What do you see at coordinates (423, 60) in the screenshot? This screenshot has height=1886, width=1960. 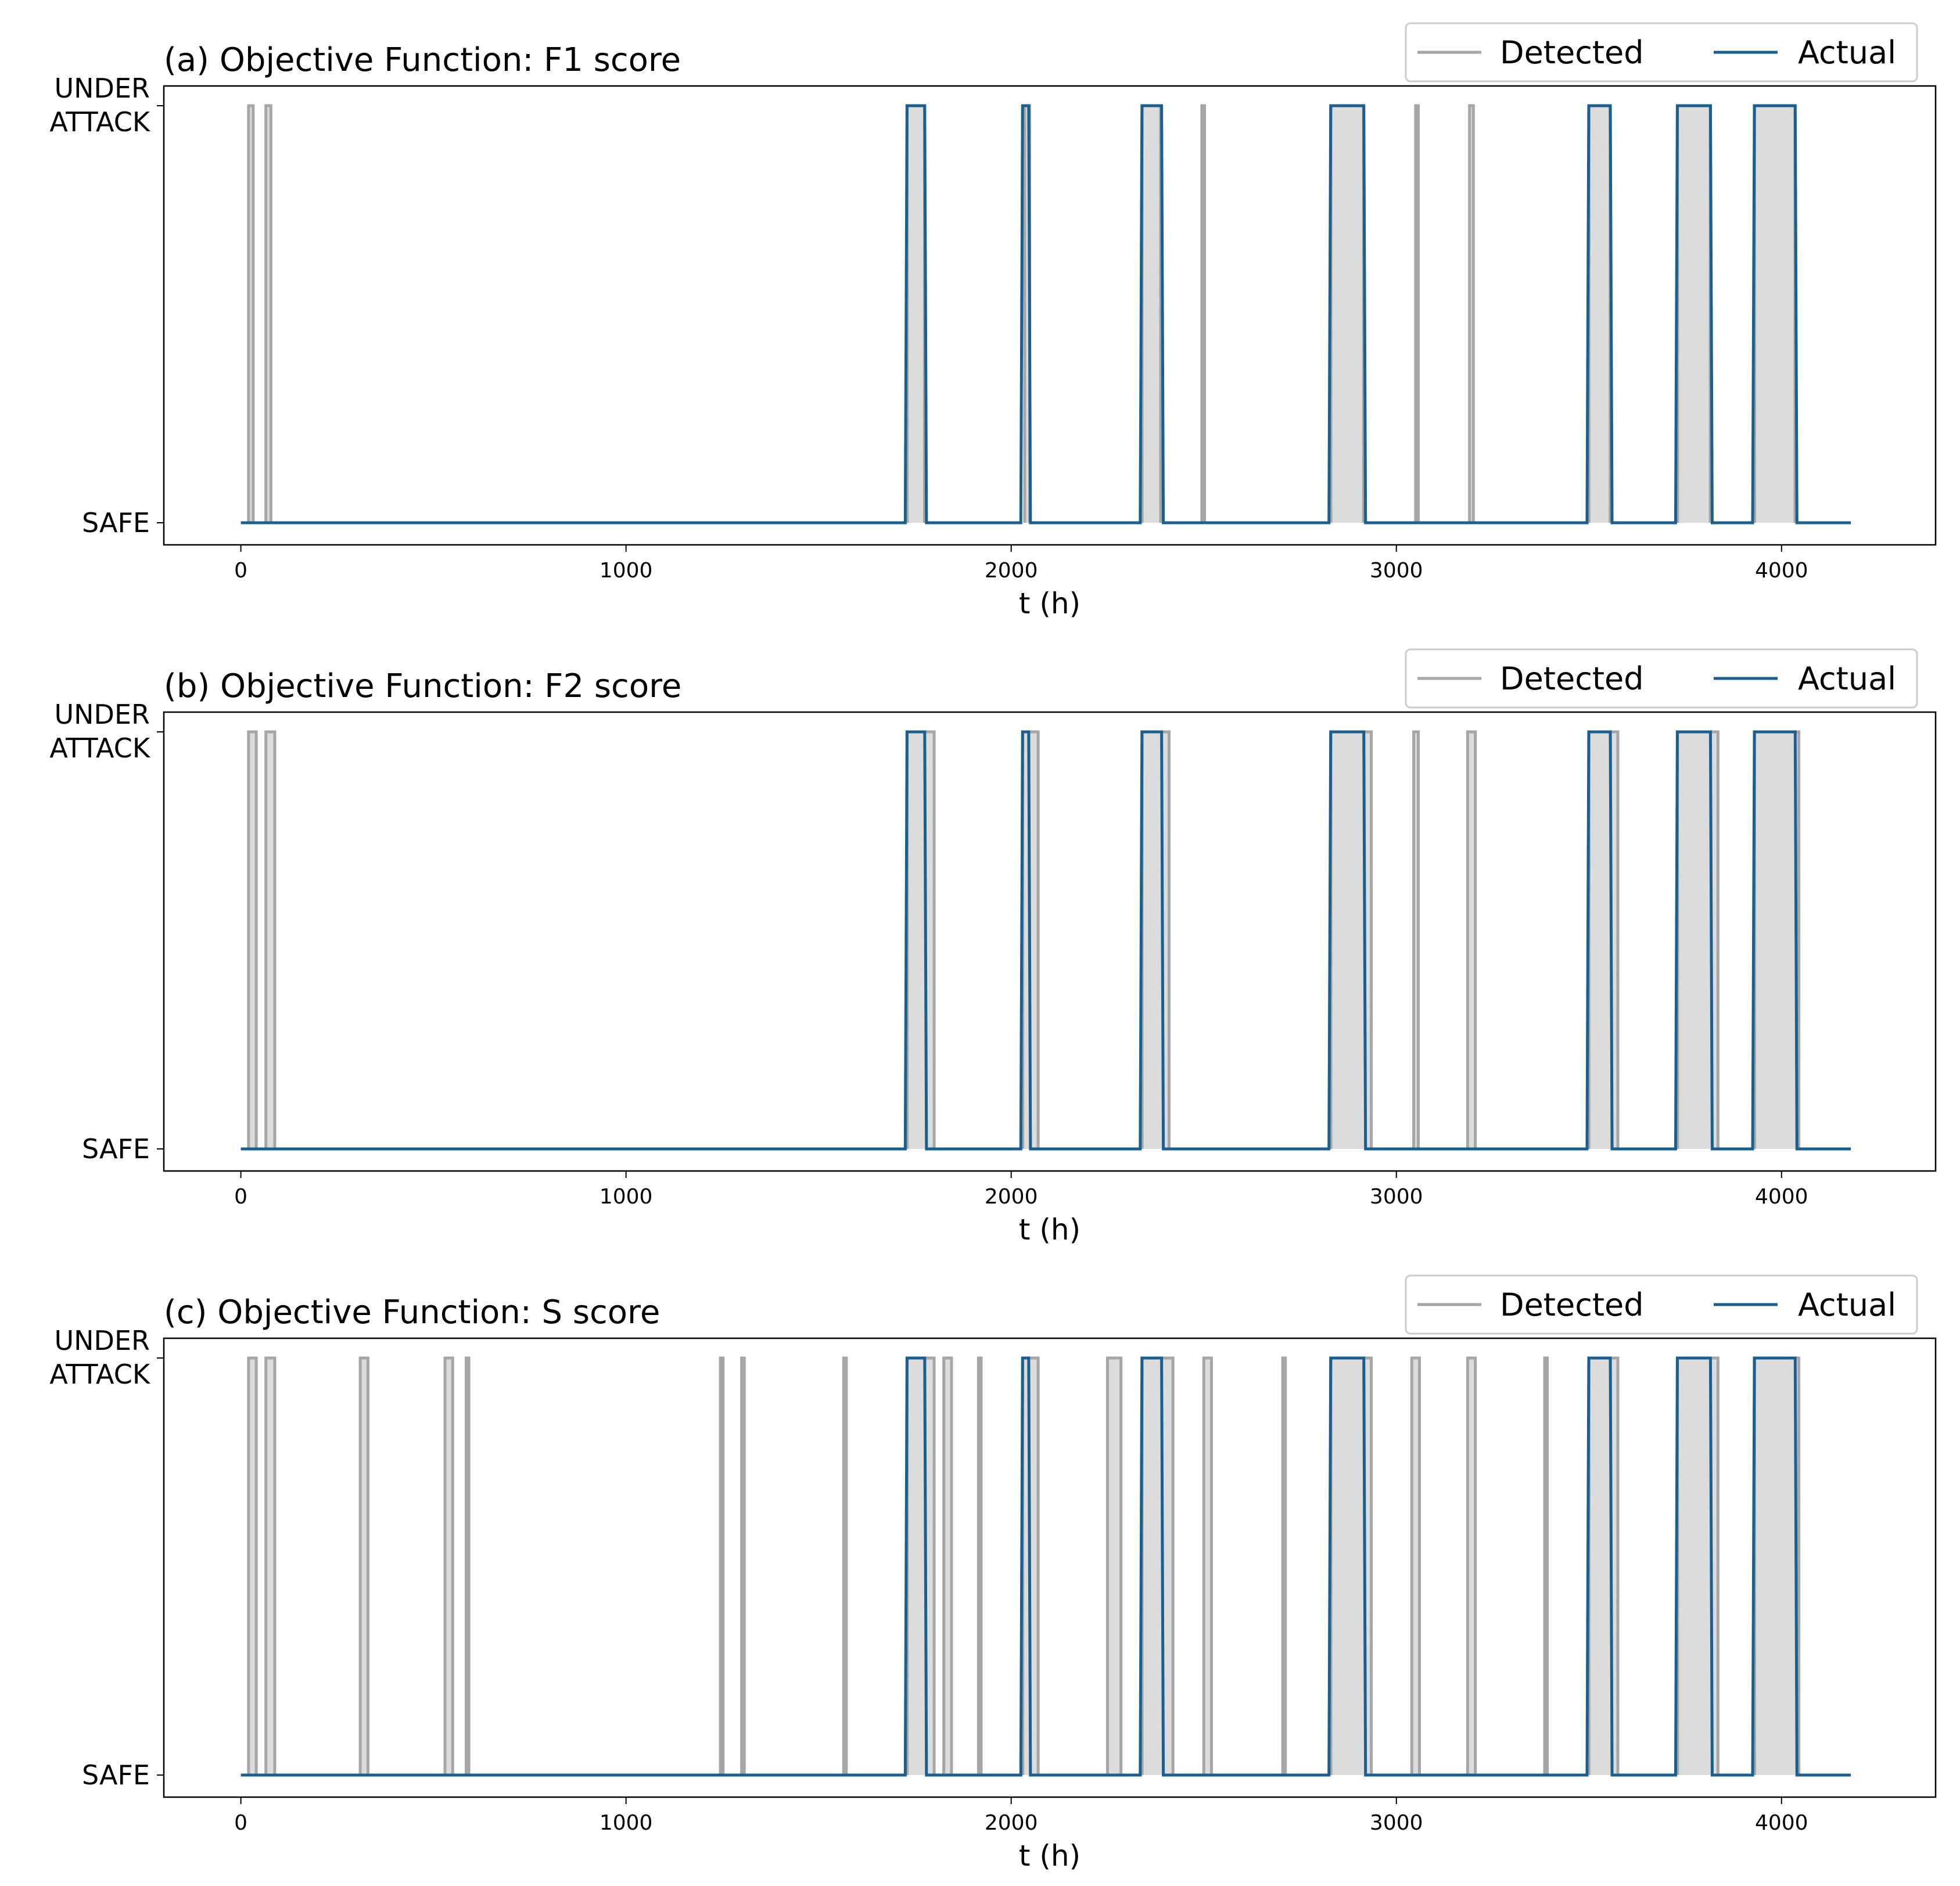 I see `chart-title: (a) Objective Function: F1 score` at bounding box center [423, 60].